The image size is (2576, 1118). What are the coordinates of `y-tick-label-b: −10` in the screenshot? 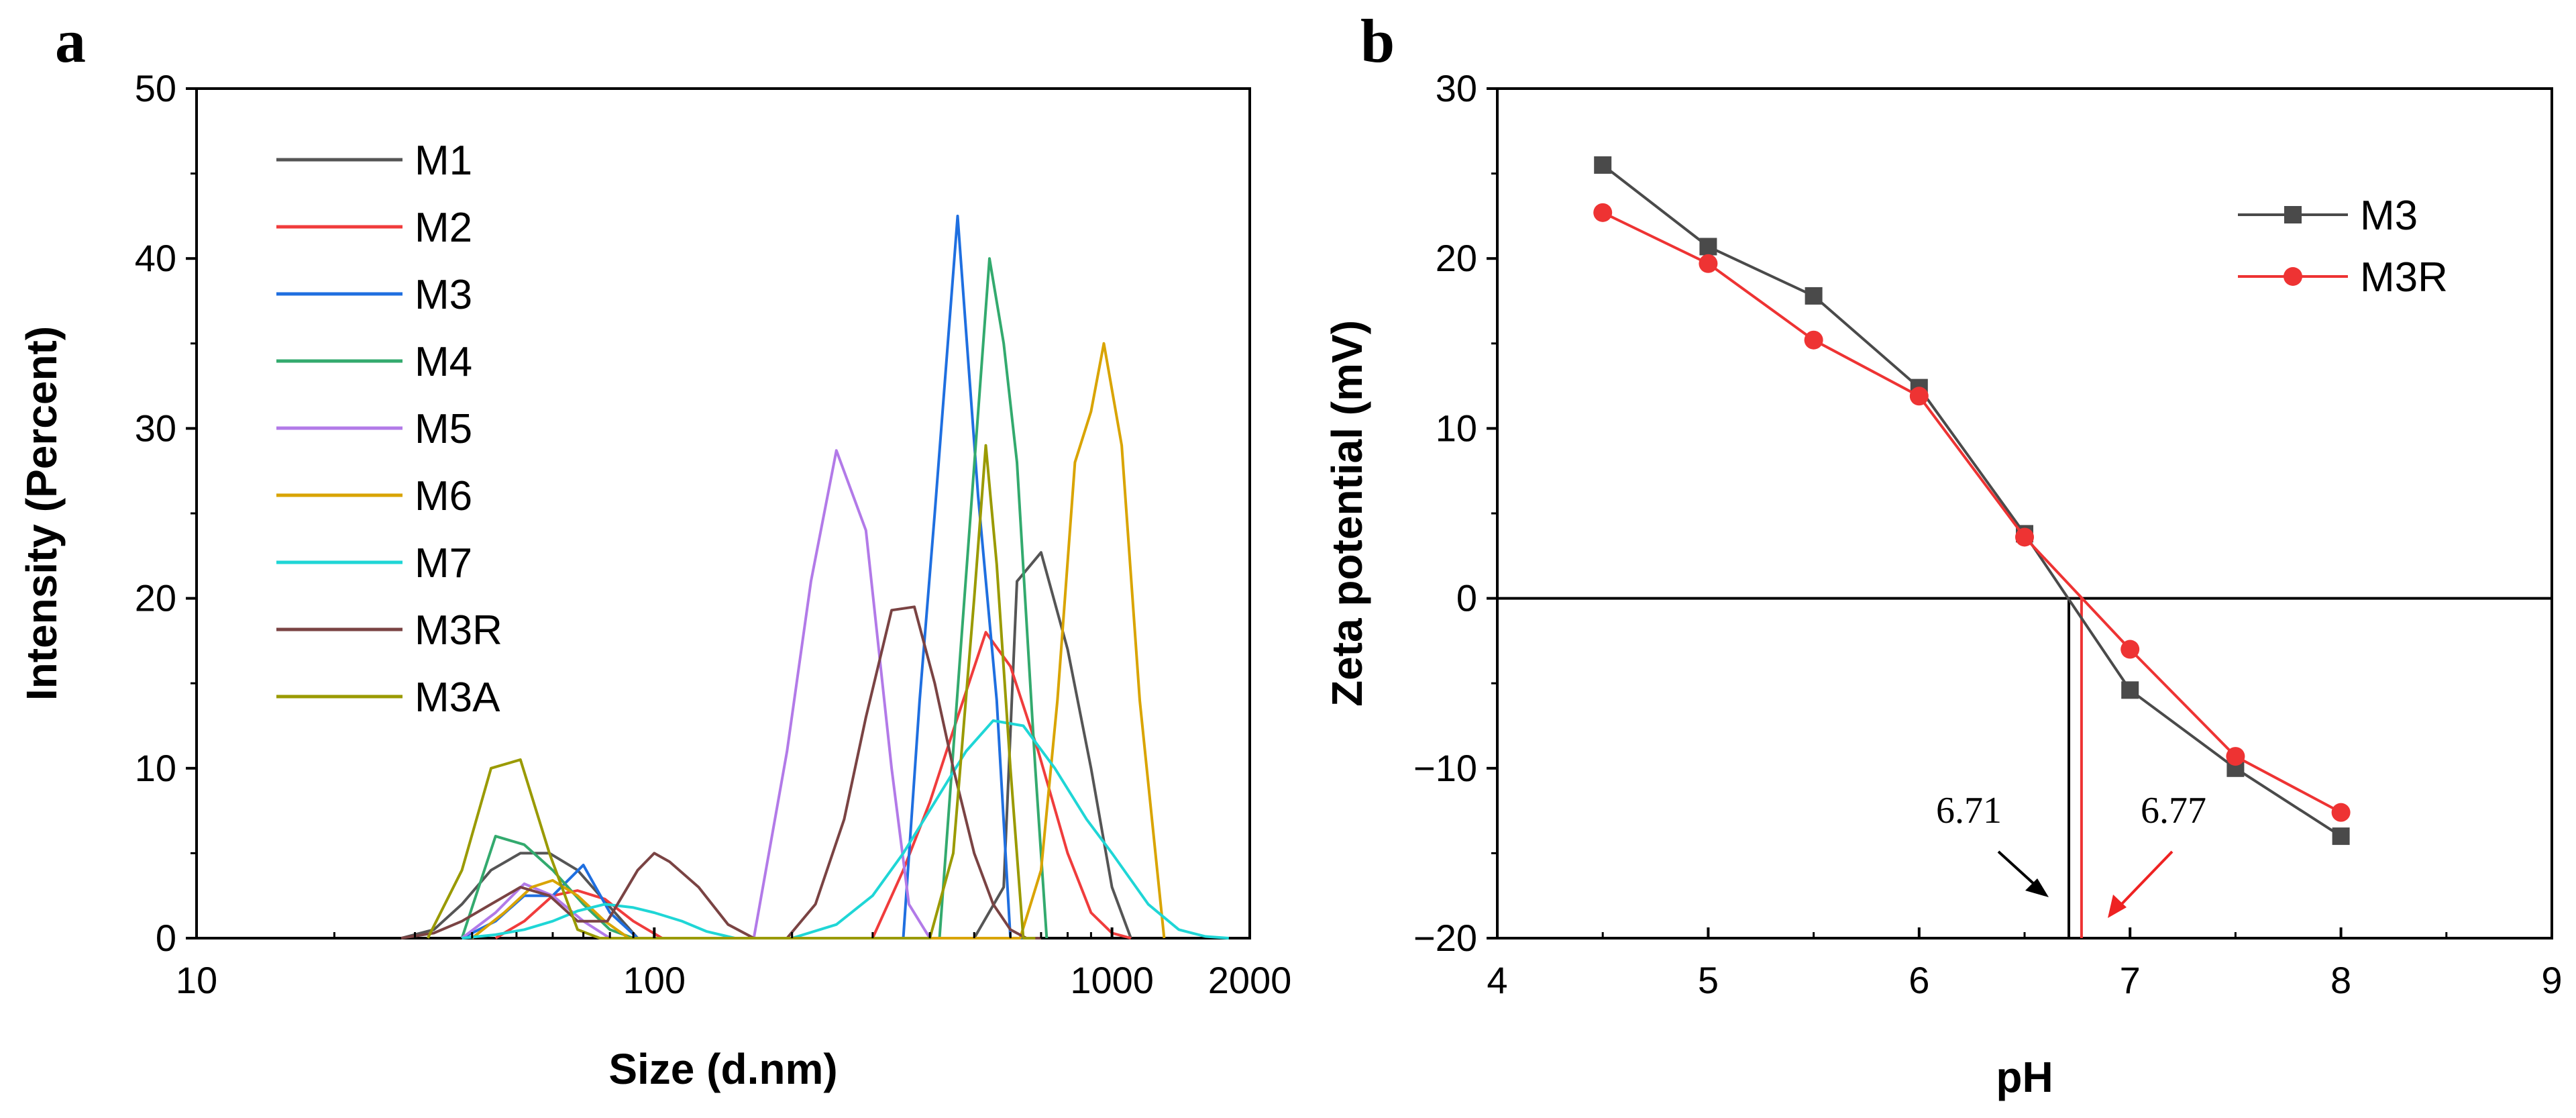 It's located at (1445, 768).